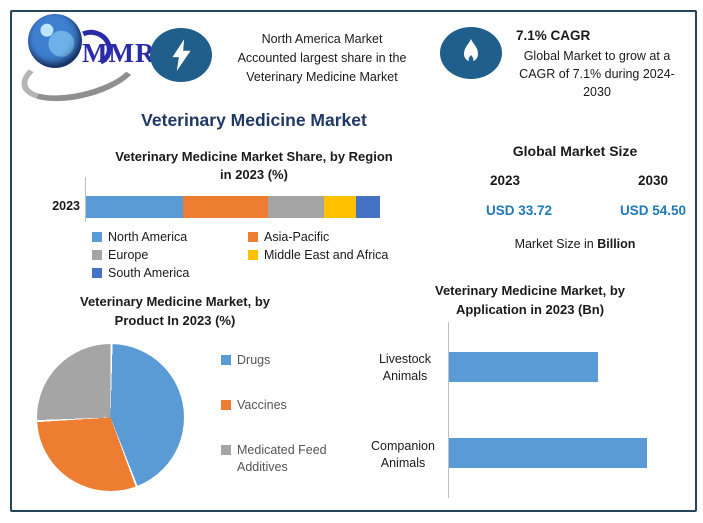 This screenshot has width=703, height=523. Describe the element at coordinates (597, 74) in the screenshot. I see `cagr-line-2: CAGR of 7.1% during 2024-` at that location.